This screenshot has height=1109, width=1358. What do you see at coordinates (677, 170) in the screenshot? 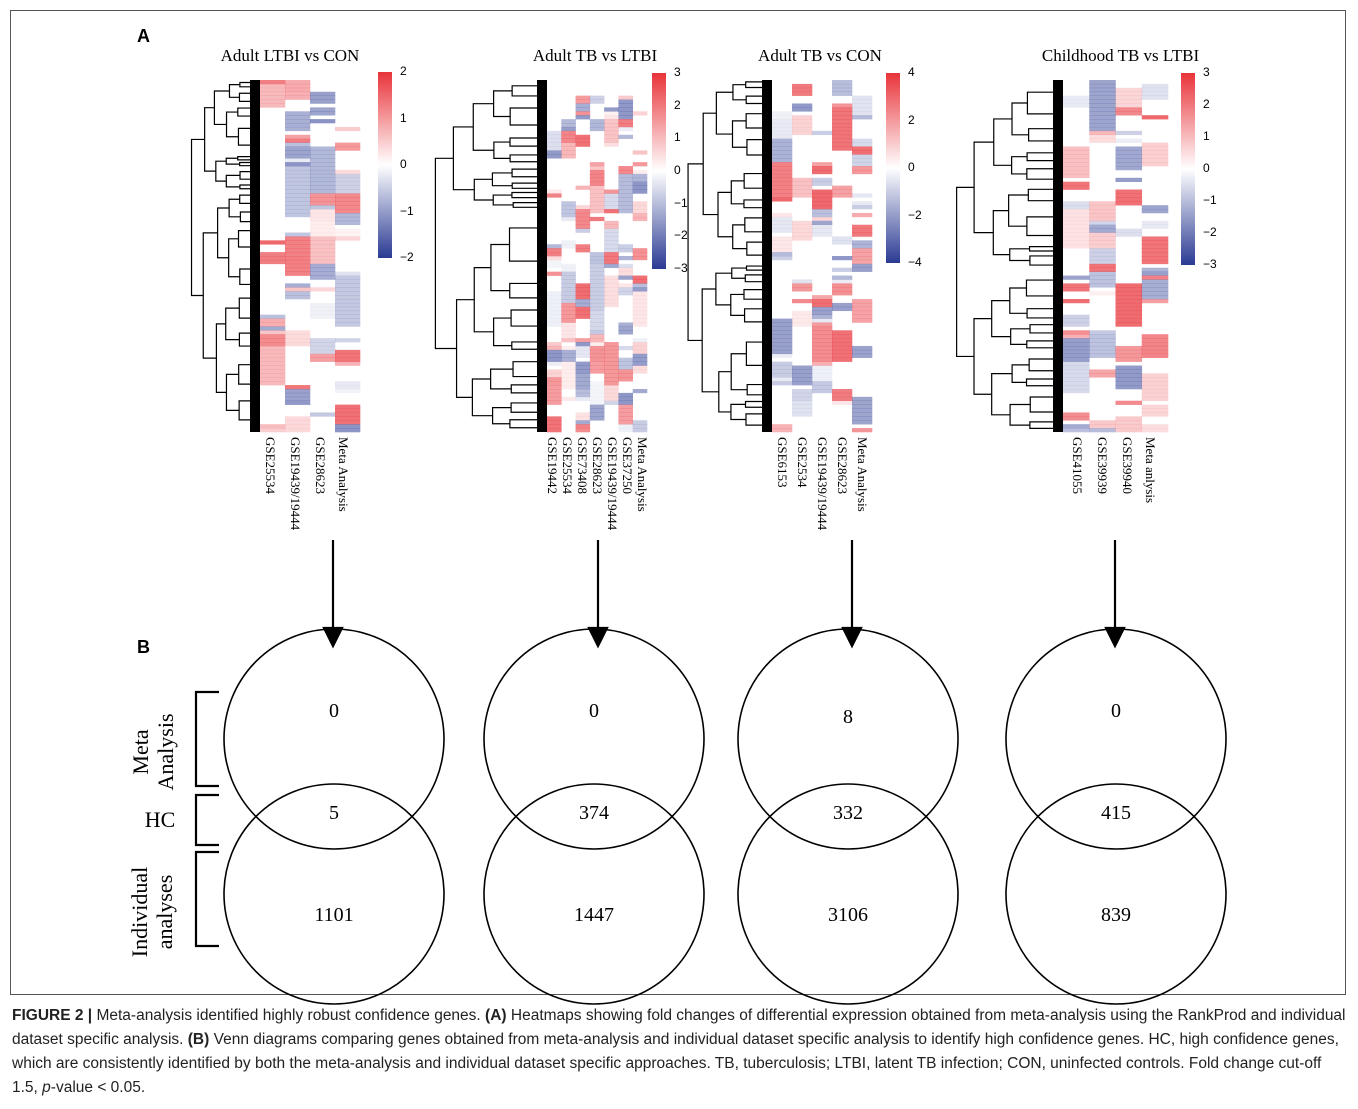
I see `colorbar-tick-label: 0` at bounding box center [677, 170].